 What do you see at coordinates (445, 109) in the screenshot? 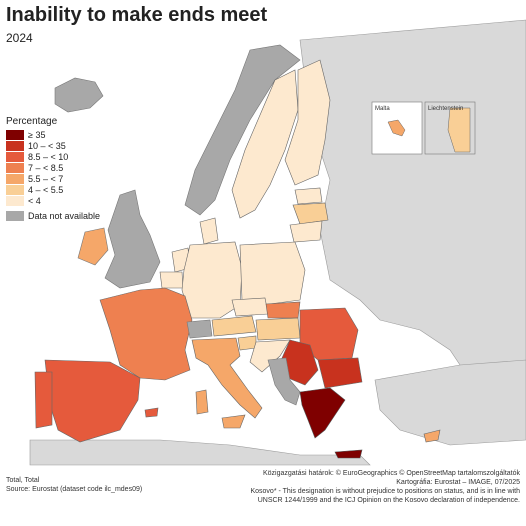
I see `liechtenstein-inset-label: Liechtenstein` at bounding box center [445, 109].